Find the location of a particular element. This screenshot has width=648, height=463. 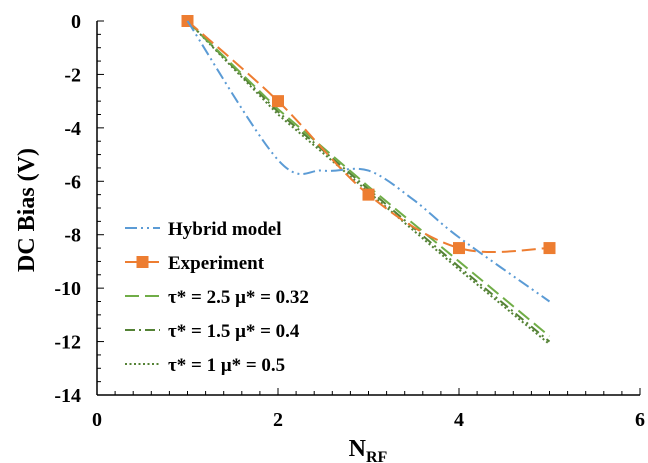

legend-label: τ* = 1.5 μ* = 0.4 is located at coordinates (234, 331).